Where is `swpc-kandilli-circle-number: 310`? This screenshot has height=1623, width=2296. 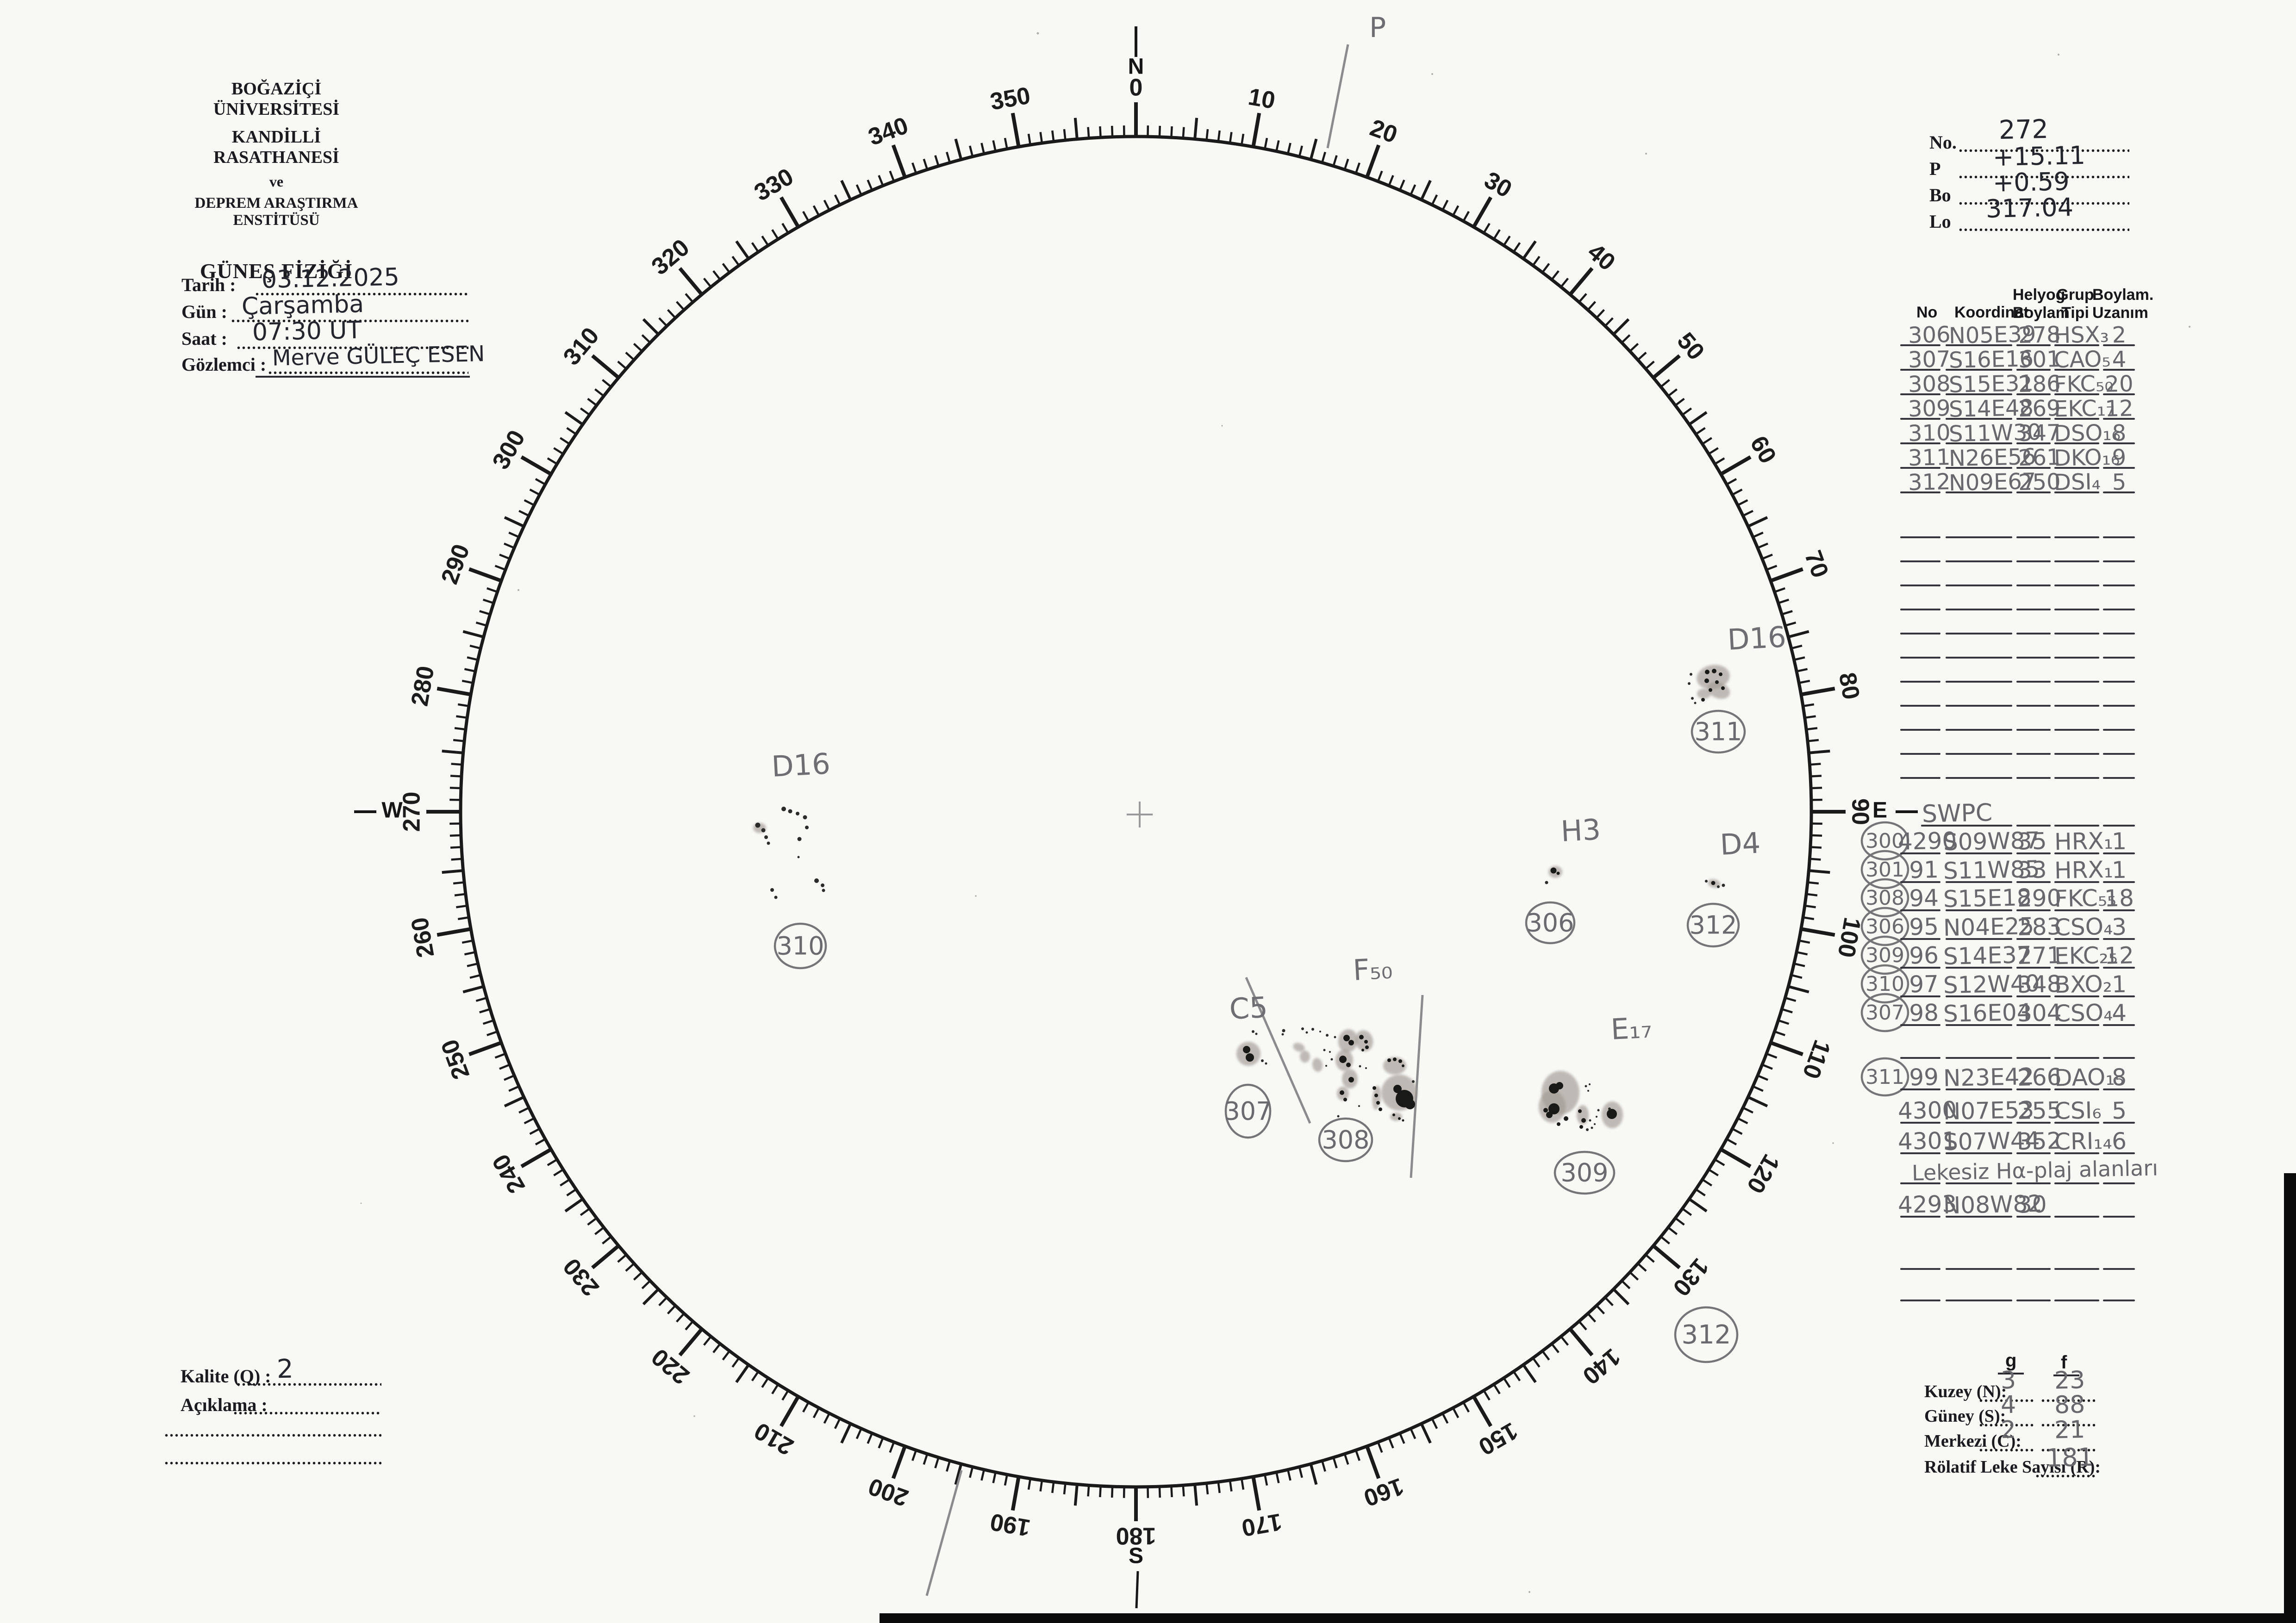
swpc-kandilli-circle-number: 310 is located at coordinates (1885, 984).